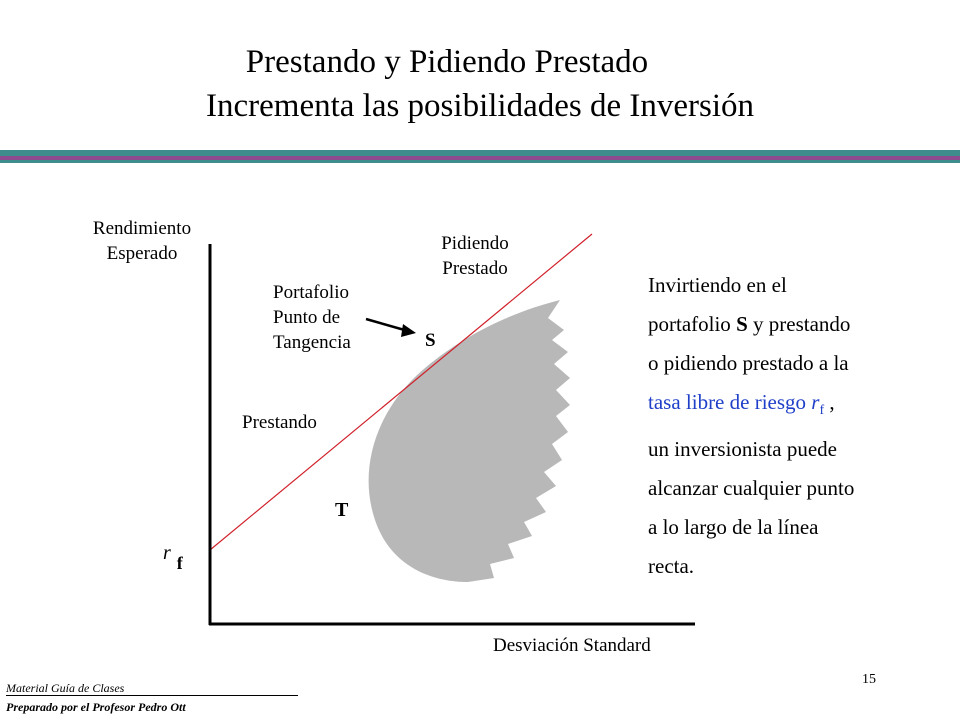 The image size is (960, 720). I want to click on rf-subscript: f, so click(179, 563).